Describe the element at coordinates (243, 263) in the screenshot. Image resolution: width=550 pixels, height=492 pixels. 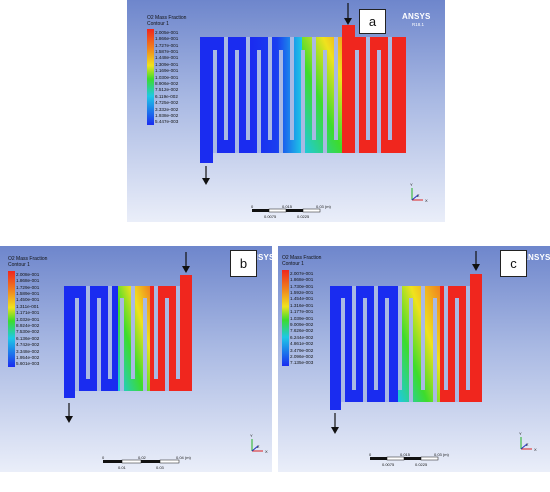
I see `panel-letter: b` at that location.